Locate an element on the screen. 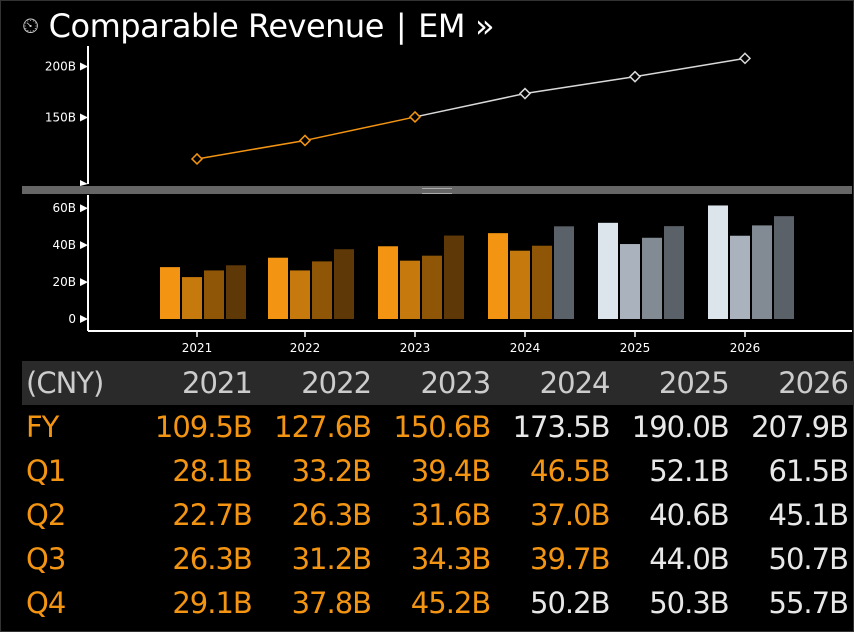 This screenshot has width=854, height=632. table-cell: 37.0B is located at coordinates (570, 515).